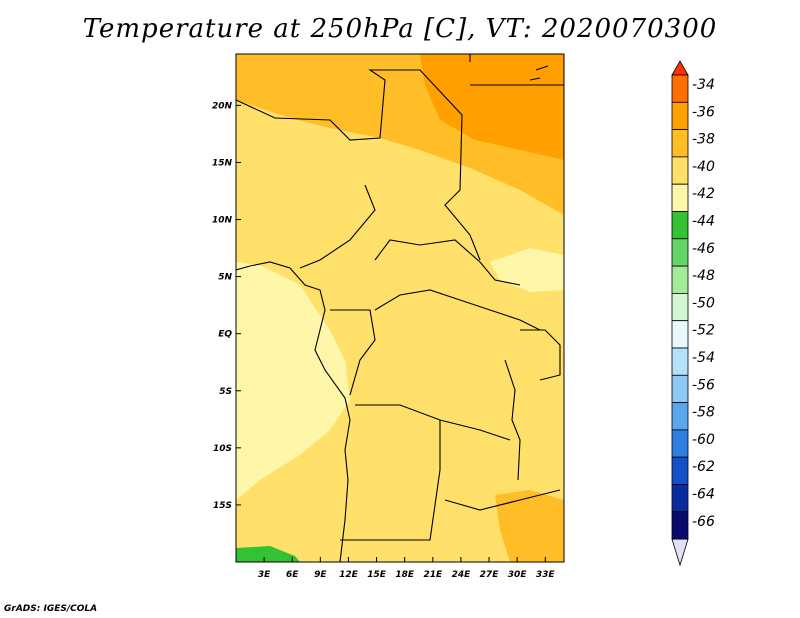 The height and width of the screenshot is (618, 800). I want to click on region-east-cool, so click(527, 270).